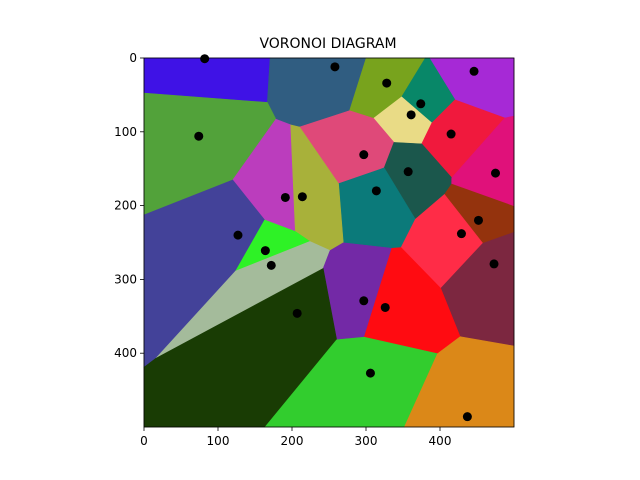  I want to click on x-axis: 0 100 200 300 400, so click(295, 437).